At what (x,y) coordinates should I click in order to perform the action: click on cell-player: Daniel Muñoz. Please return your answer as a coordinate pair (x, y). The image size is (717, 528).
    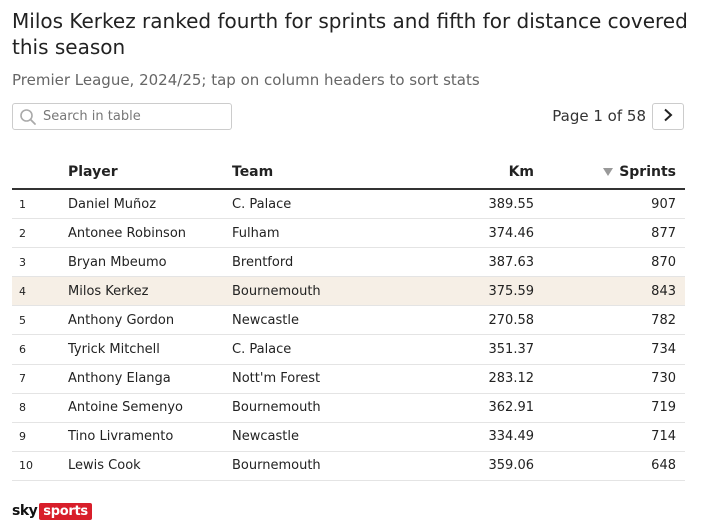
    Looking at the image, I should click on (112, 204).